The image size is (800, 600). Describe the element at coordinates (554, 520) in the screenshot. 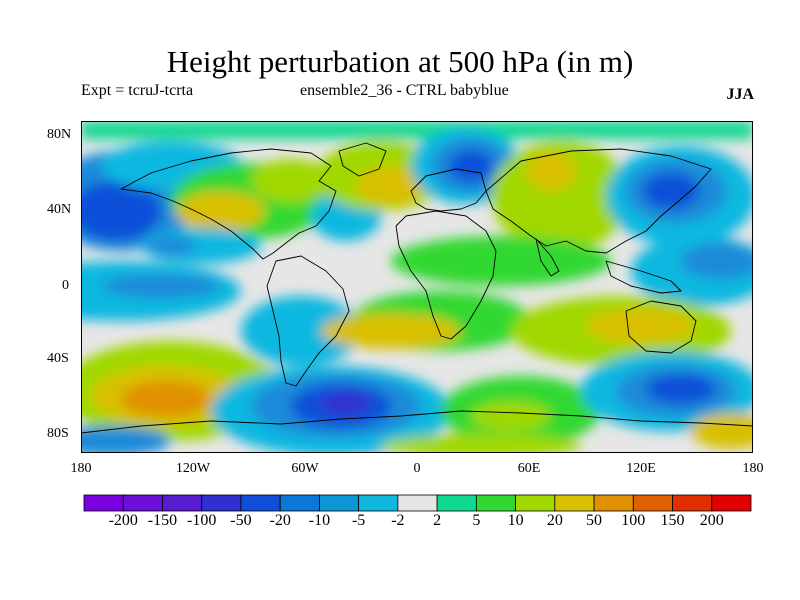

I see `colorbar-tick-label: 20` at that location.